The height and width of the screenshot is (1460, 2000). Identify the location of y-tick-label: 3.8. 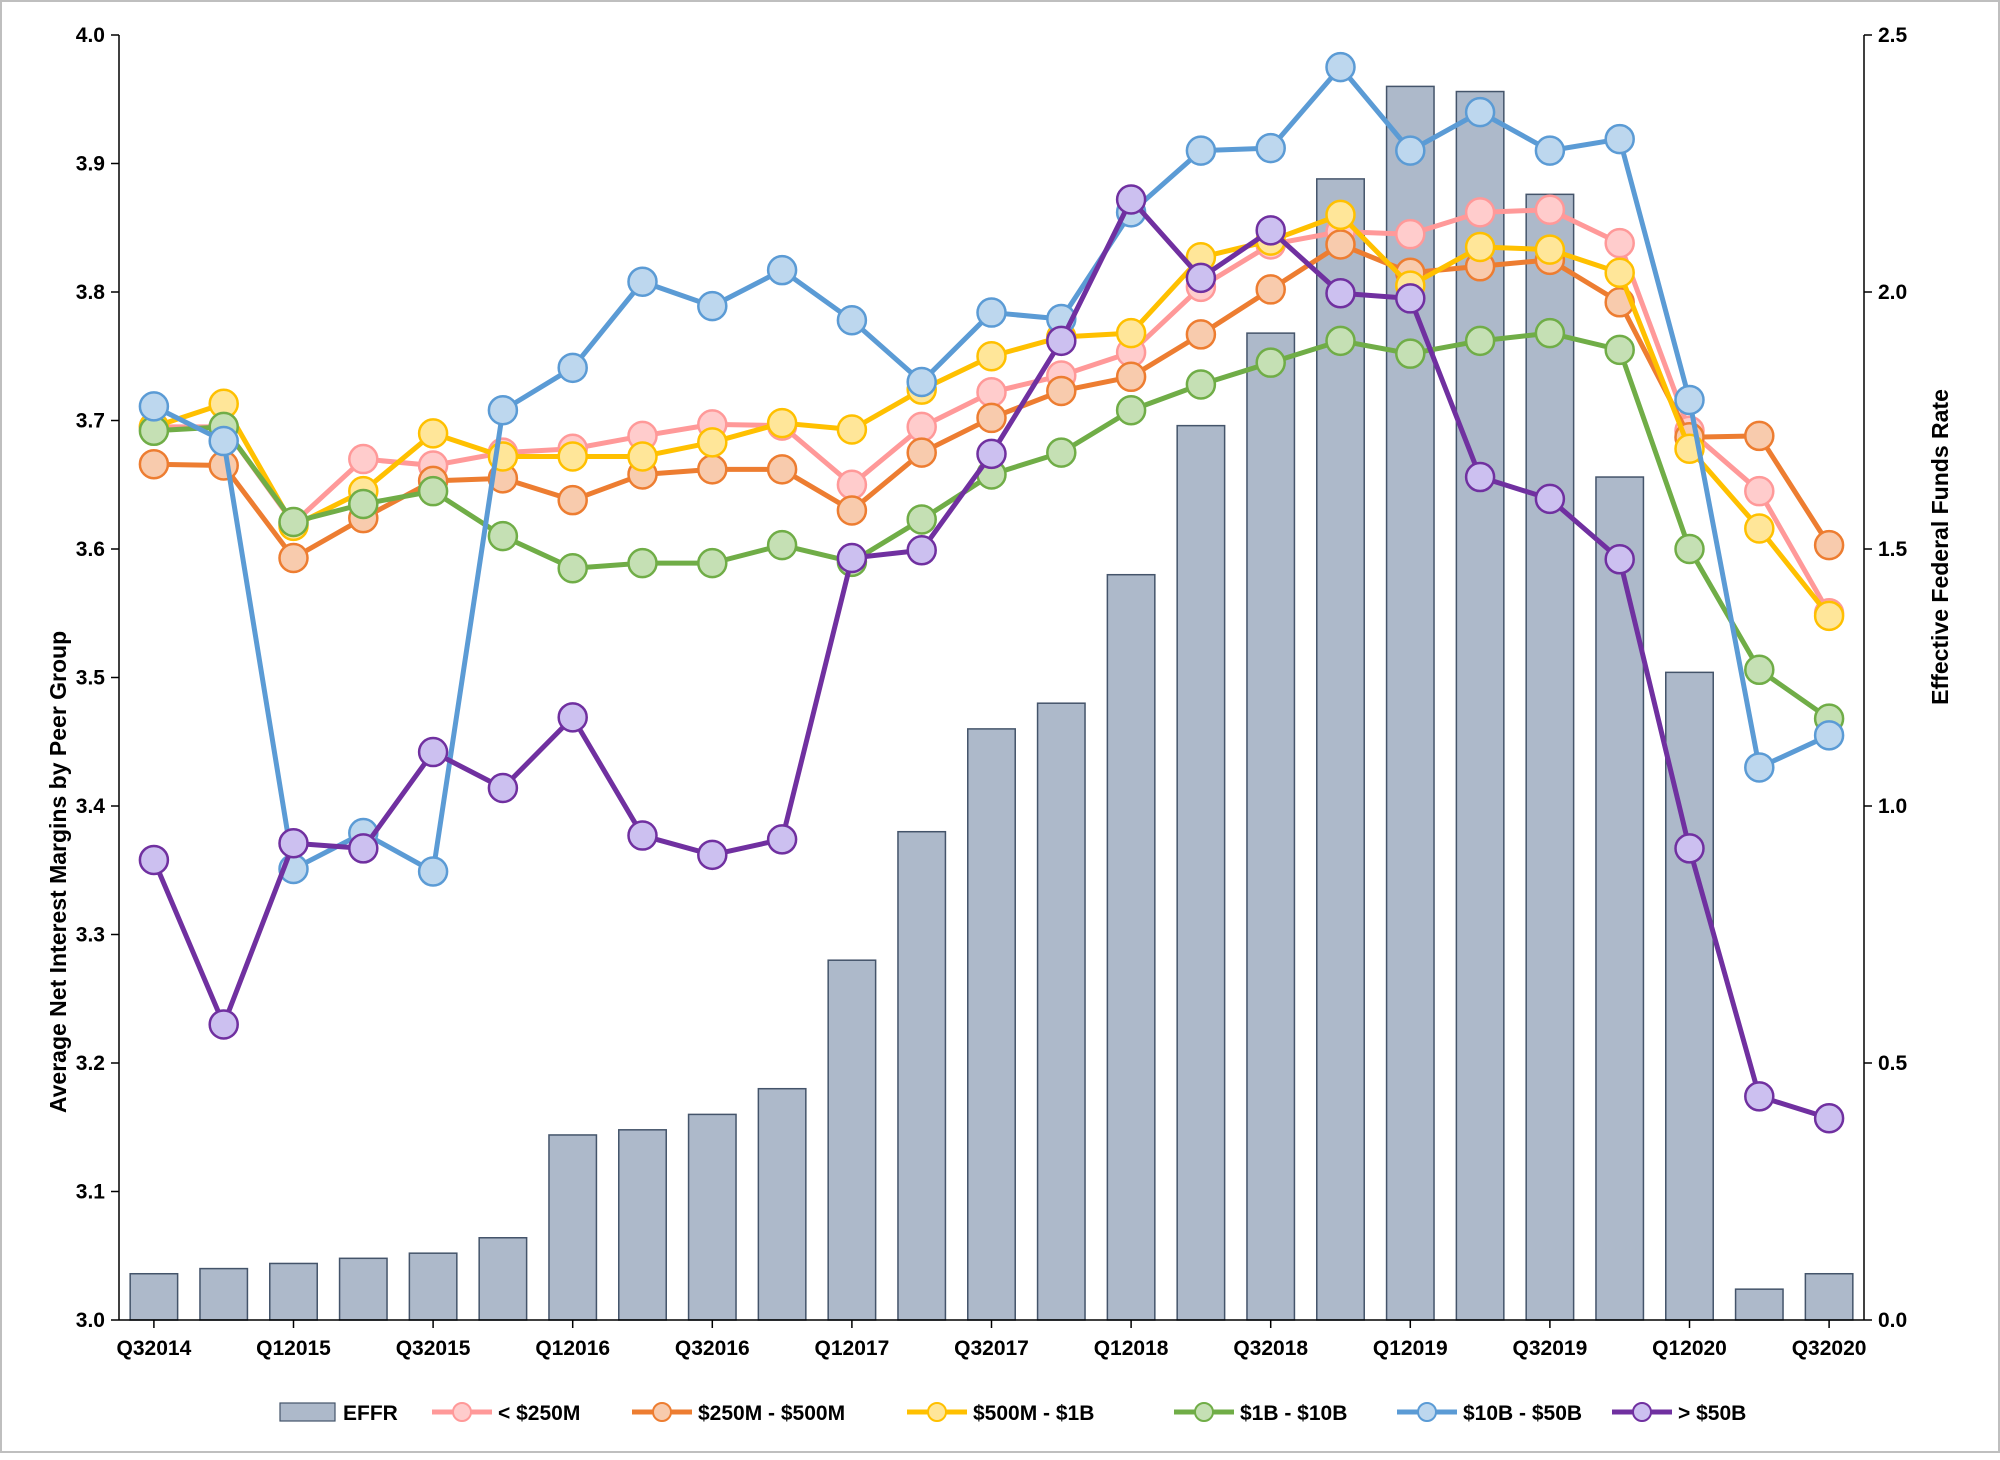
(91, 292).